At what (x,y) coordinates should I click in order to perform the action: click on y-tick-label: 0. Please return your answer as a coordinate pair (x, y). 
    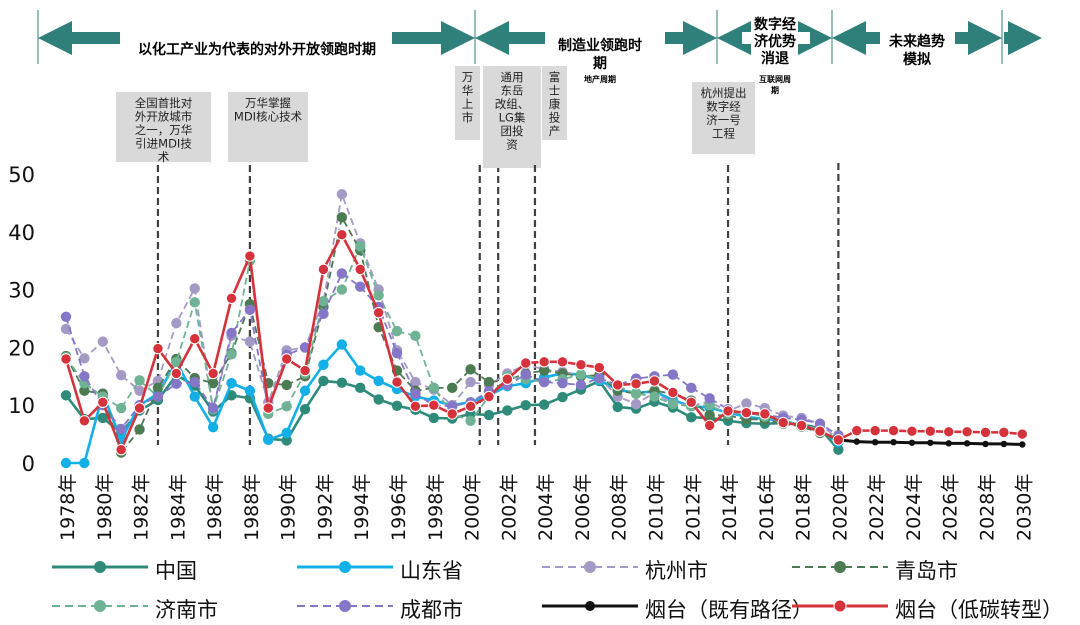
    Looking at the image, I should click on (28, 464).